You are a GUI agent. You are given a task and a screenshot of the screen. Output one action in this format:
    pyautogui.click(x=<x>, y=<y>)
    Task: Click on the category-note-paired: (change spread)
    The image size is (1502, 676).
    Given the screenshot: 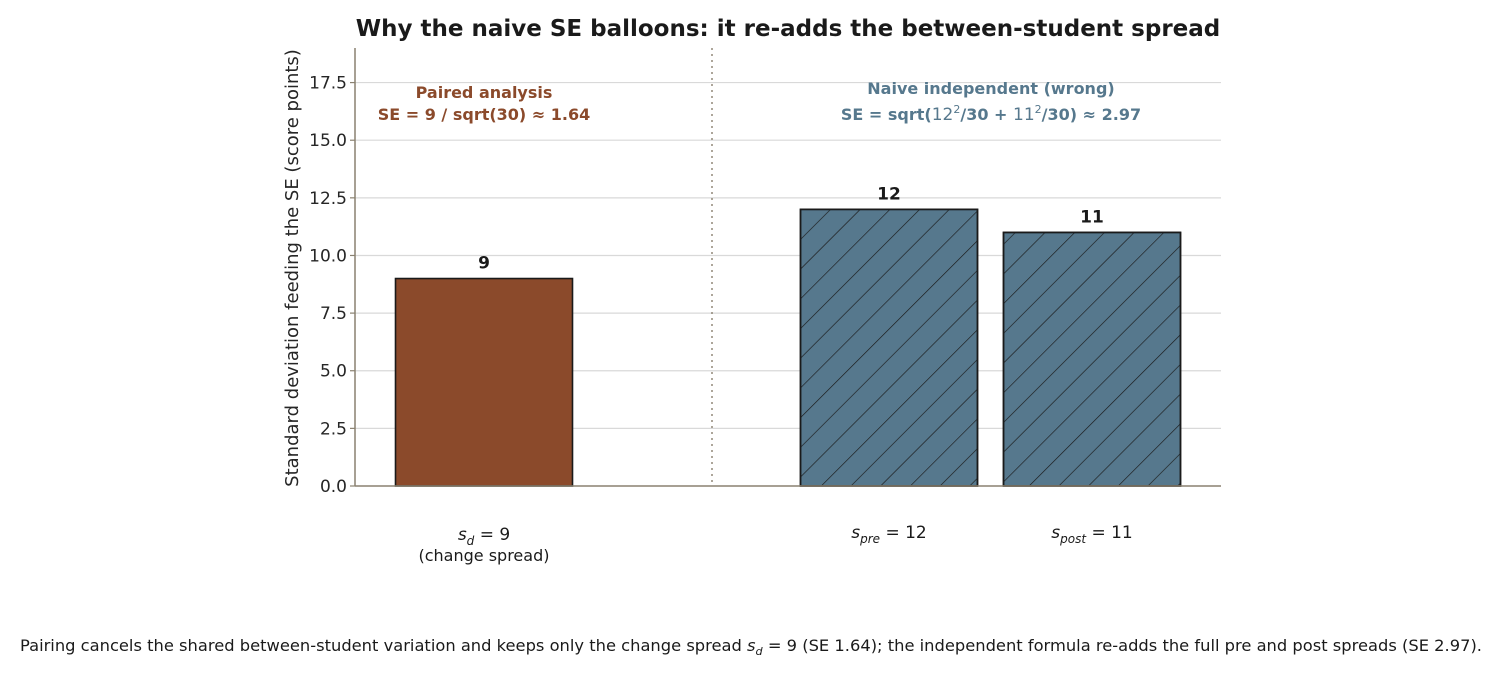 What is the action you would take?
    pyautogui.click(x=484, y=555)
    